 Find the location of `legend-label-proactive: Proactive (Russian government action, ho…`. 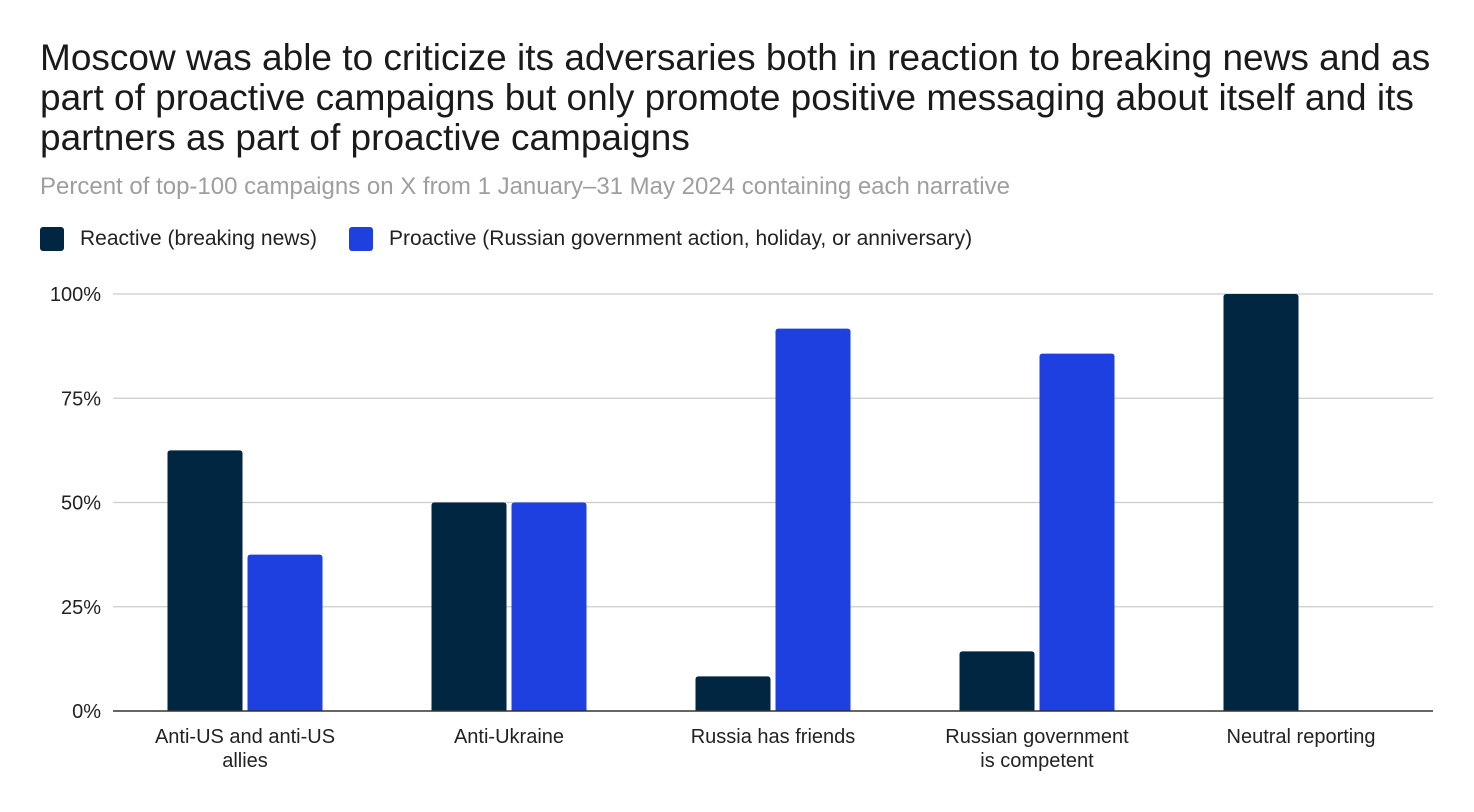

legend-label-proactive: Proactive (Russian government action, ho… is located at coordinates (680, 238).